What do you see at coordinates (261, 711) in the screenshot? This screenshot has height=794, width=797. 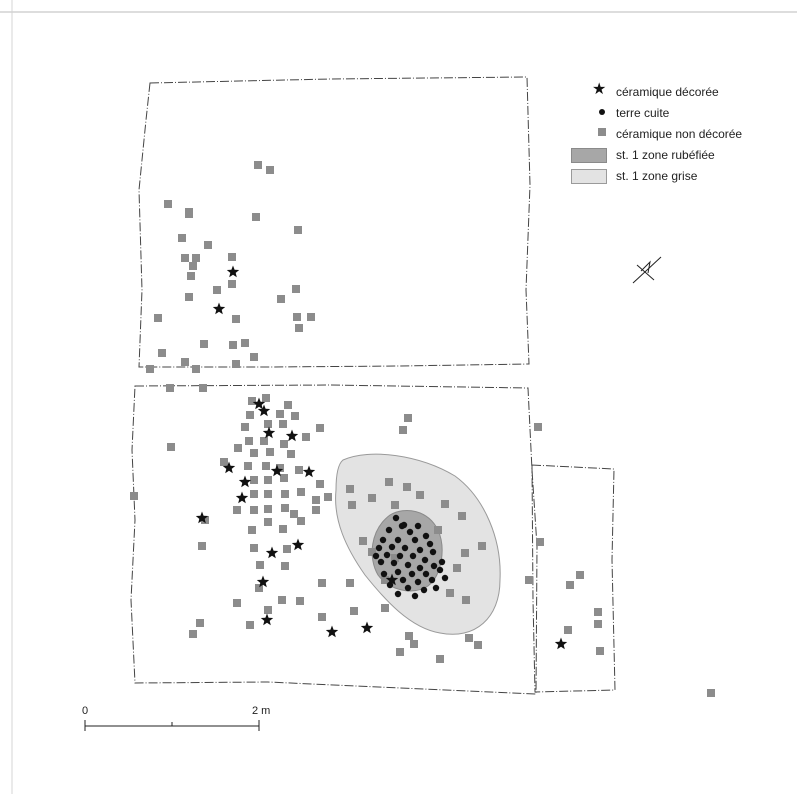 I see `scale-end-label: 2 m` at bounding box center [261, 711].